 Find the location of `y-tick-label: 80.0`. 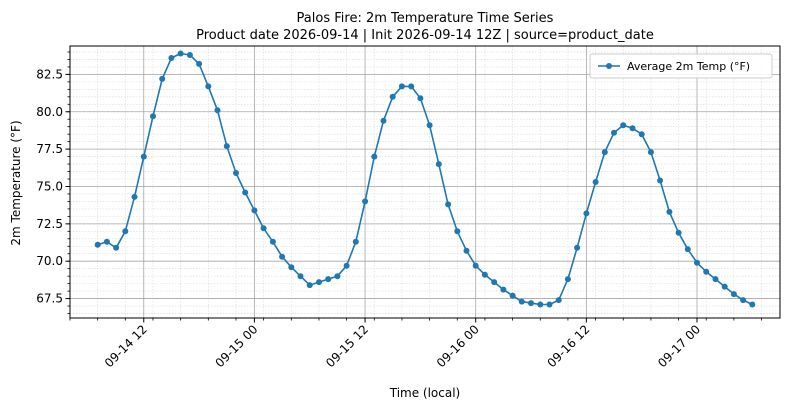

y-tick-label: 80.0 is located at coordinates (49, 112).